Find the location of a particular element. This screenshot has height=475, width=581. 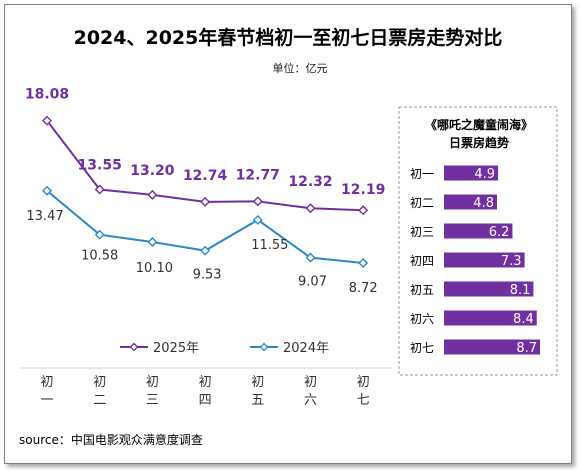

legend-label-0: 2025年 is located at coordinates (176, 348).